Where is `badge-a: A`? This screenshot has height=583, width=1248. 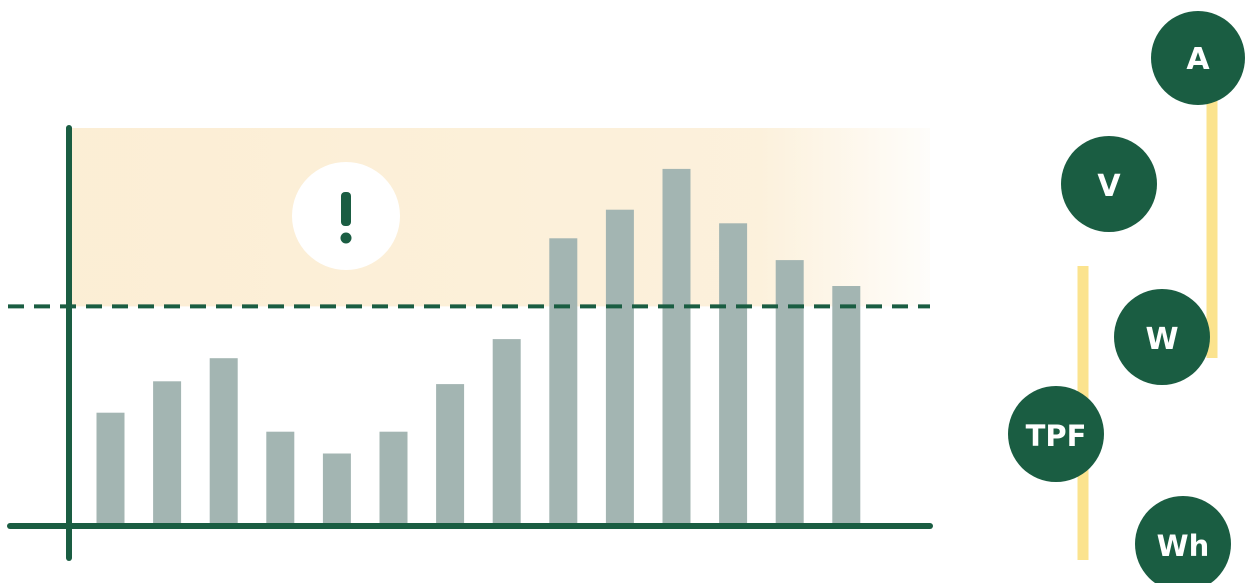
badge-a: A is located at coordinates (1198, 58).